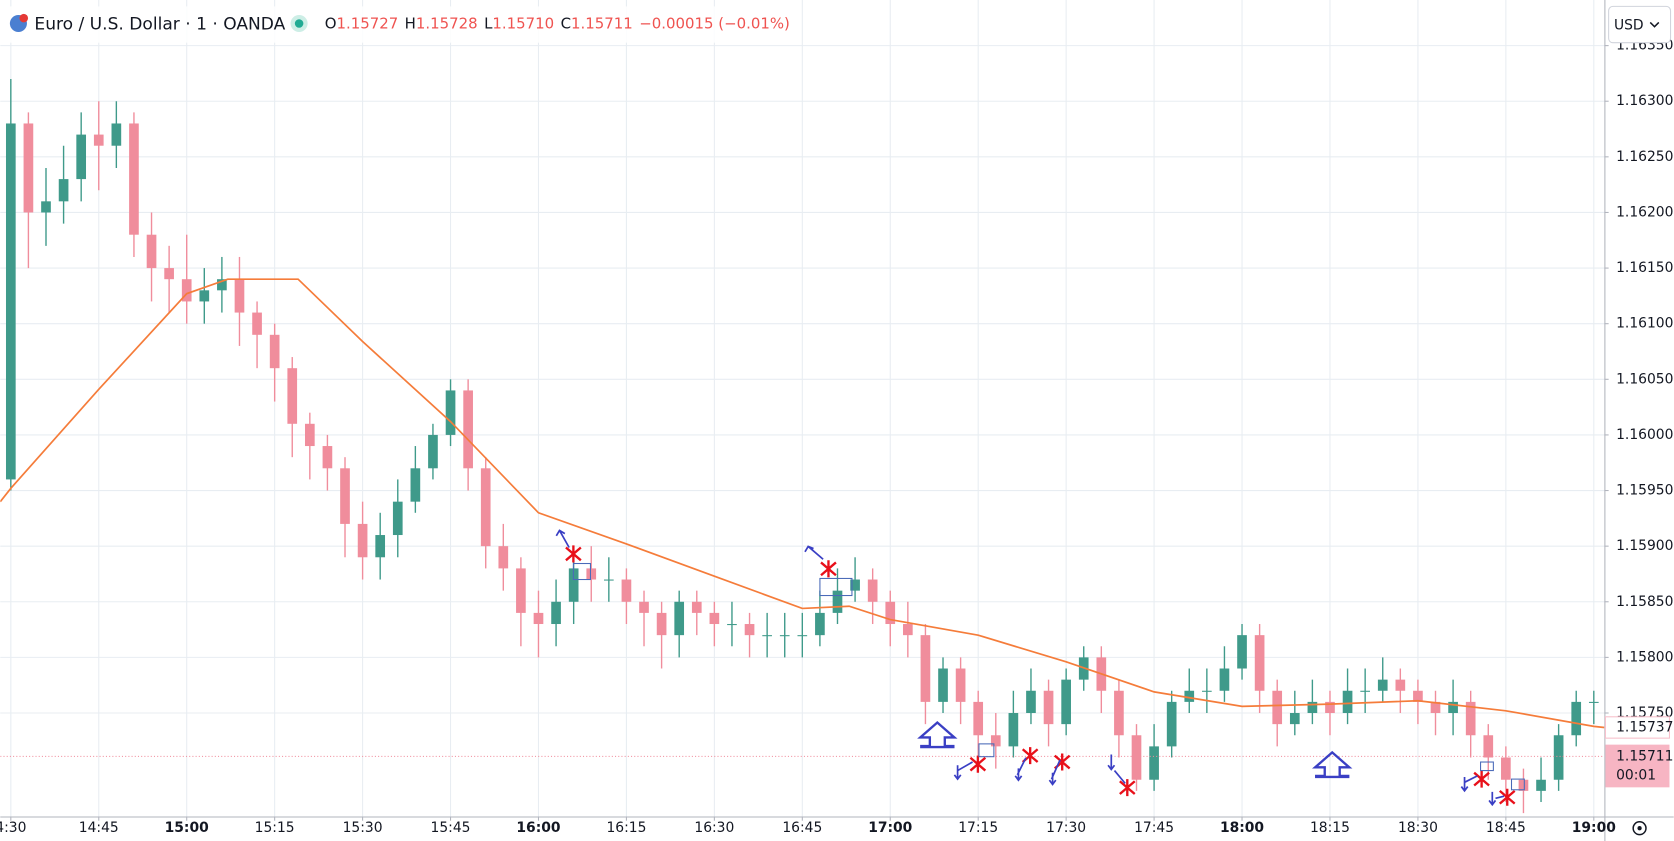 The height and width of the screenshot is (841, 1674). What do you see at coordinates (1644, 435) in the screenshot?
I see `y-tick-label: 1.16000` at bounding box center [1644, 435].